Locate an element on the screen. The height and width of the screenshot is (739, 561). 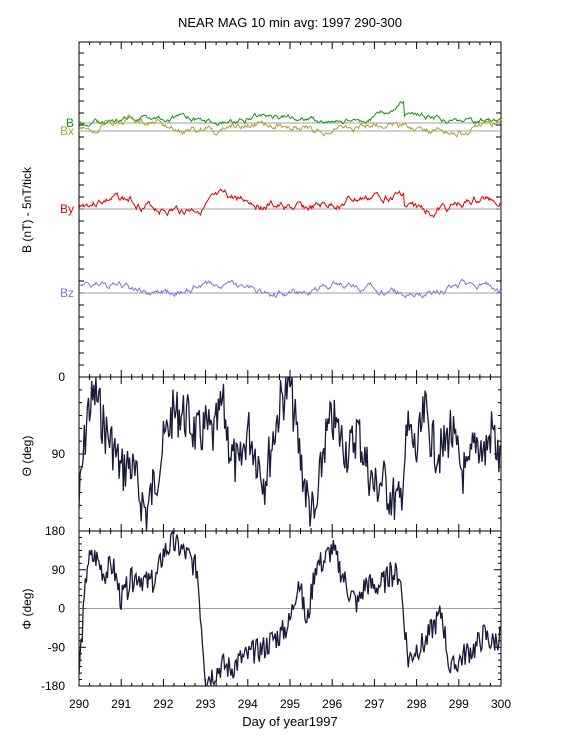
series-label-by: By is located at coordinates (67, 209).